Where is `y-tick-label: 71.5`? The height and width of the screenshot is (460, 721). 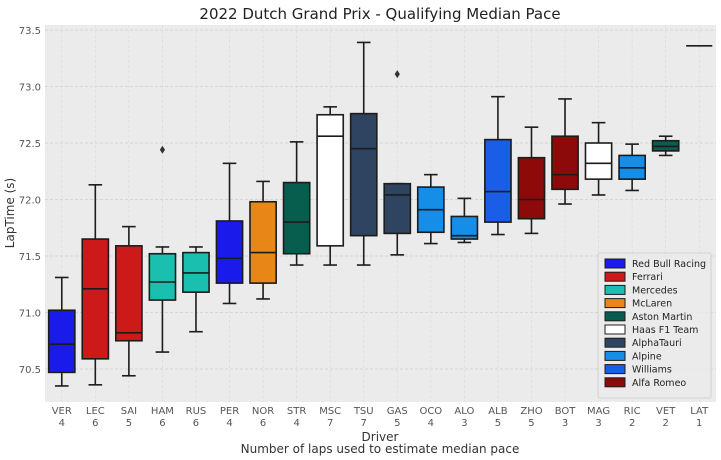
y-tick-label: 71.5 is located at coordinates (30, 257).